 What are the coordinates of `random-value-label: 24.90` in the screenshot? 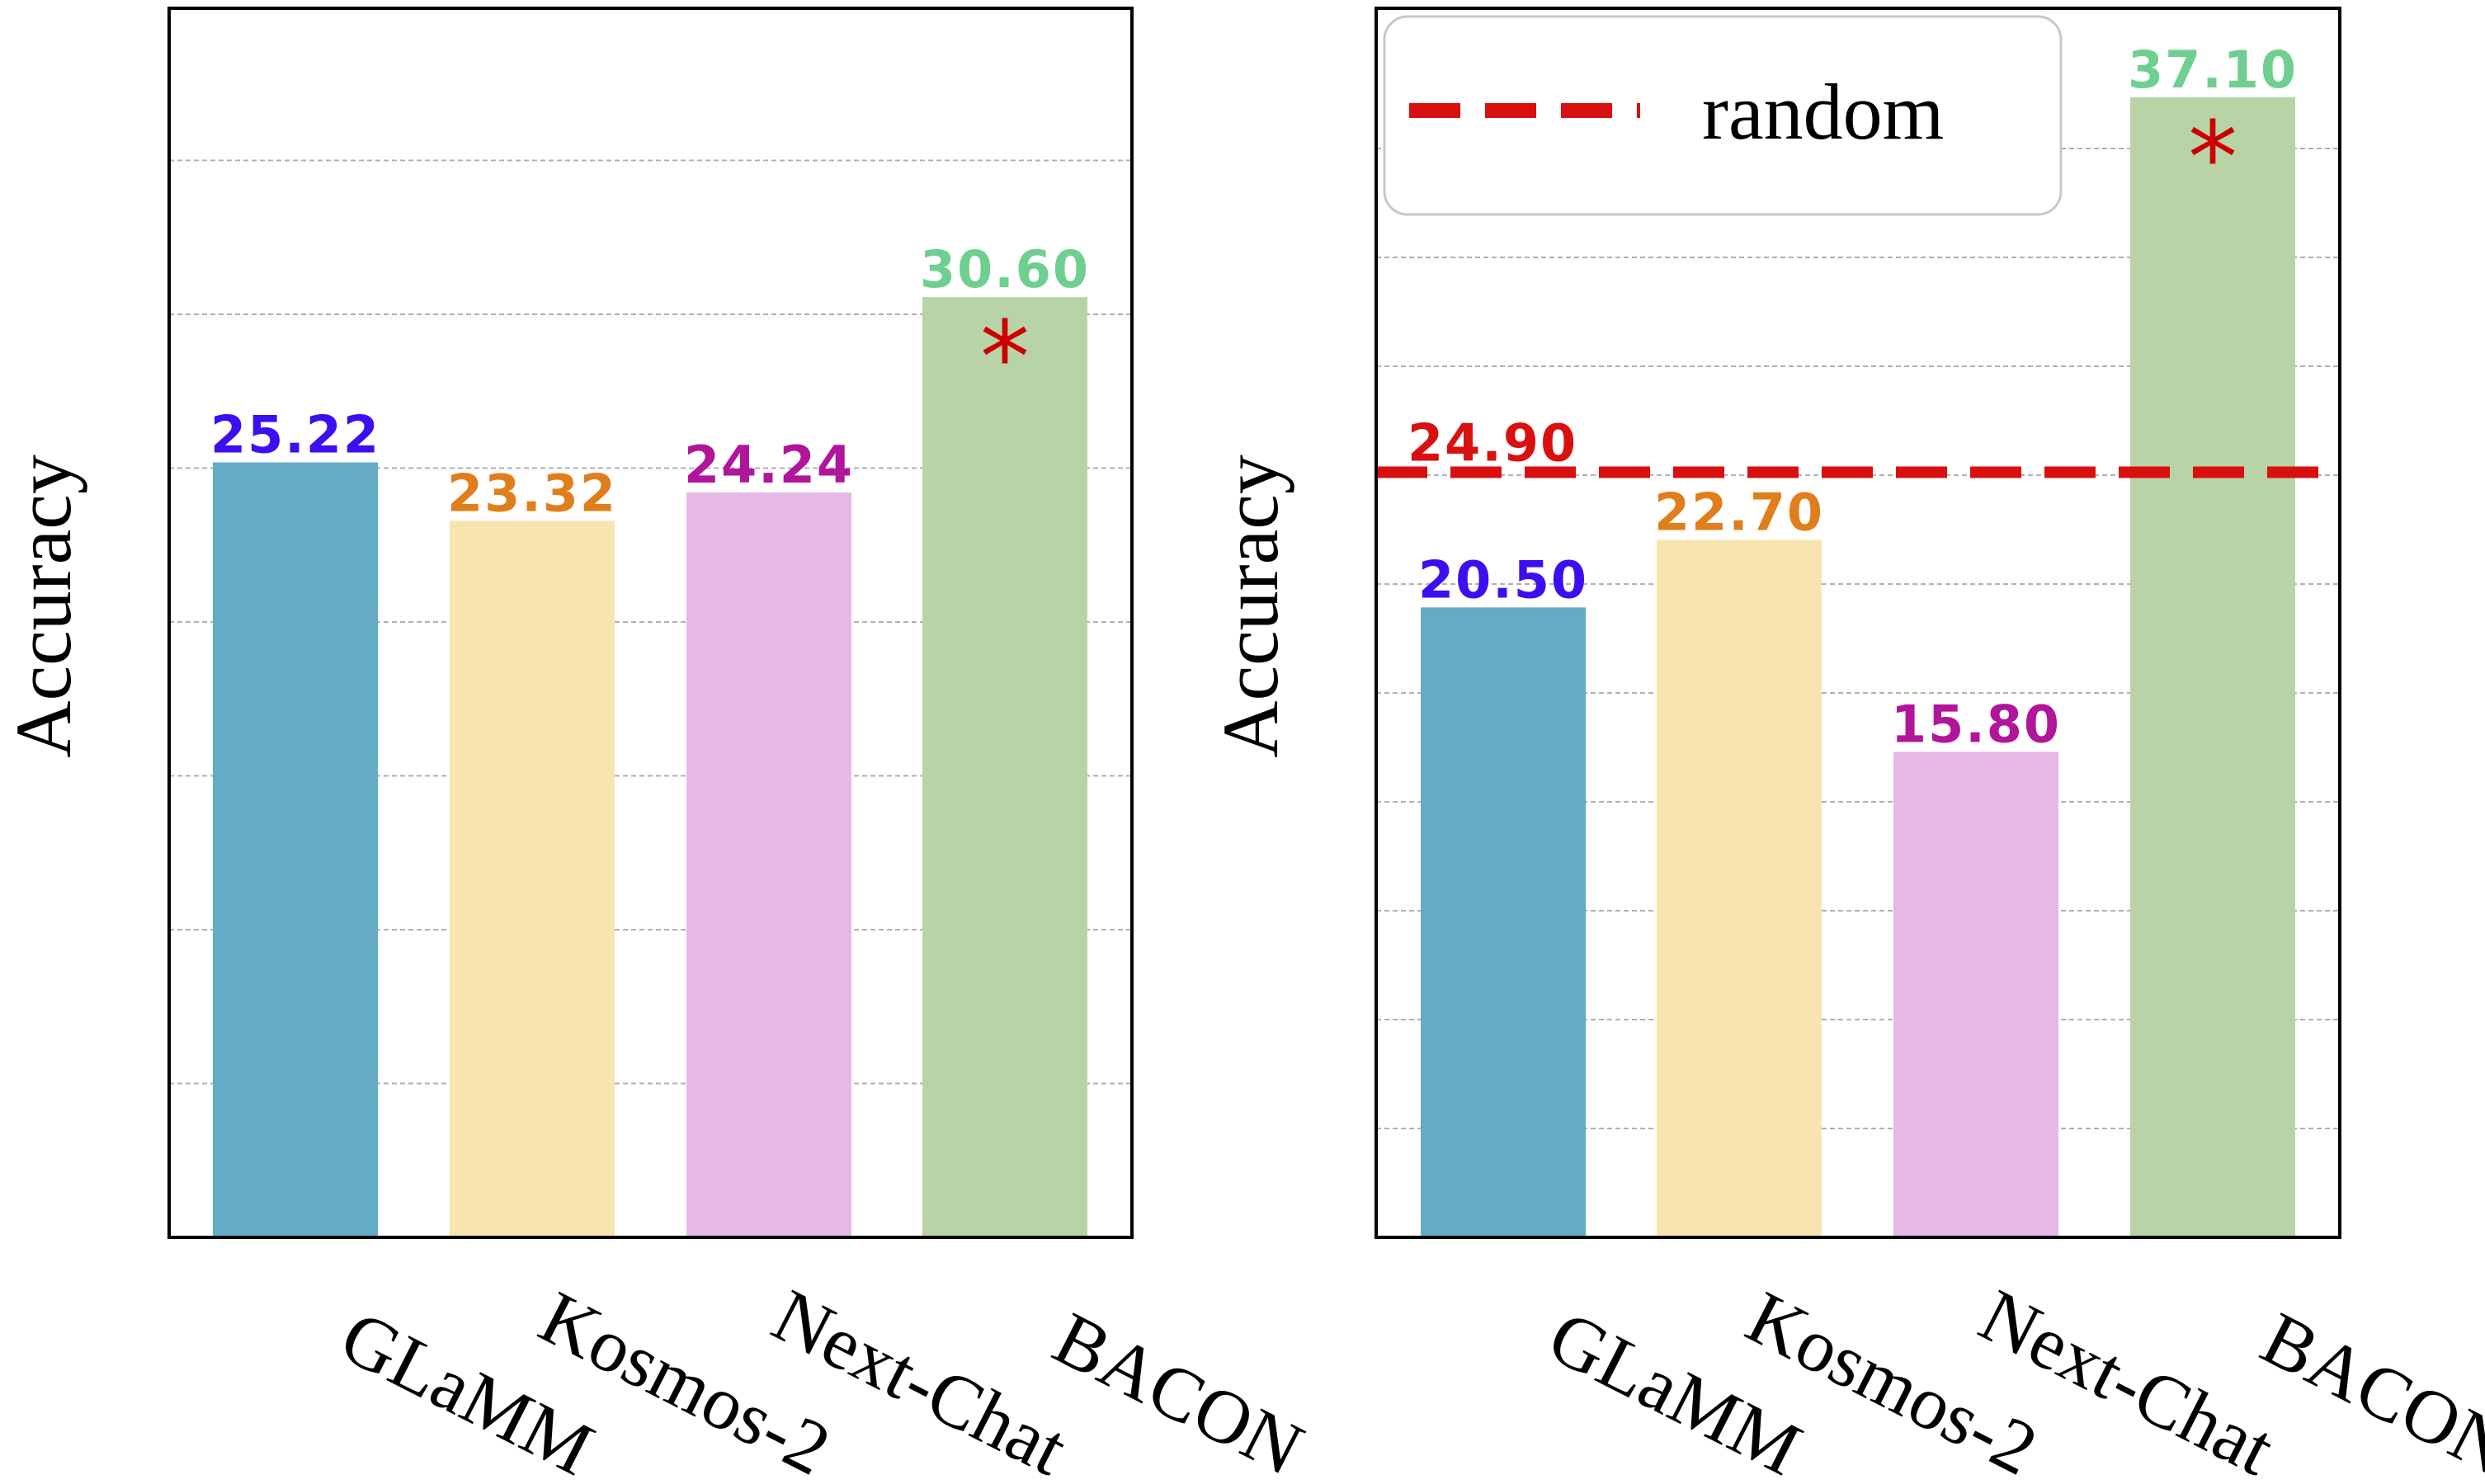 It's located at (1492, 442).